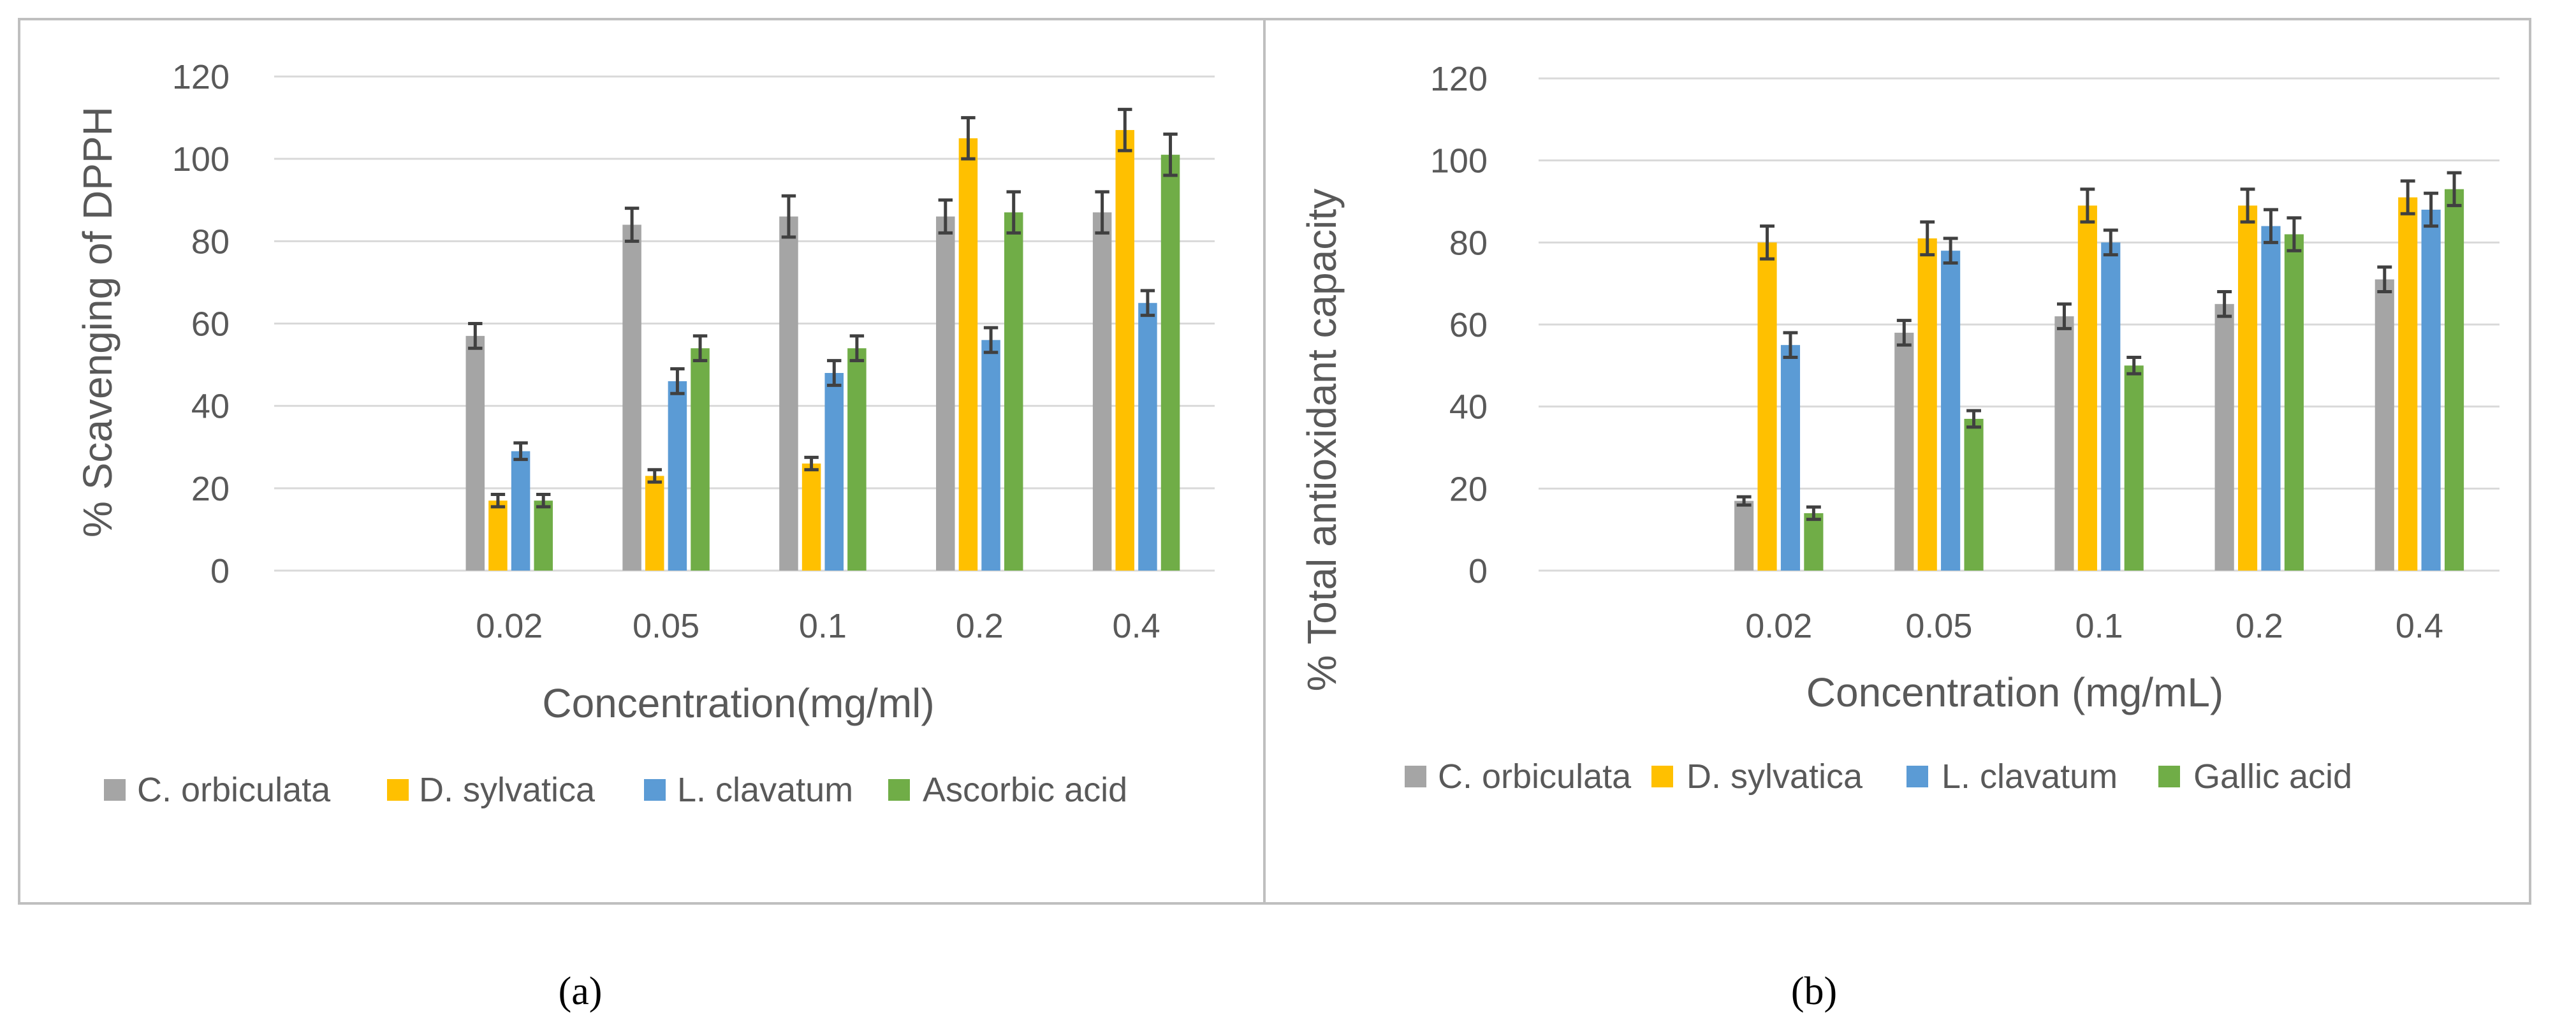 The height and width of the screenshot is (1029, 2576). I want to click on legend-label-a-2: L. clavatum, so click(765, 790).